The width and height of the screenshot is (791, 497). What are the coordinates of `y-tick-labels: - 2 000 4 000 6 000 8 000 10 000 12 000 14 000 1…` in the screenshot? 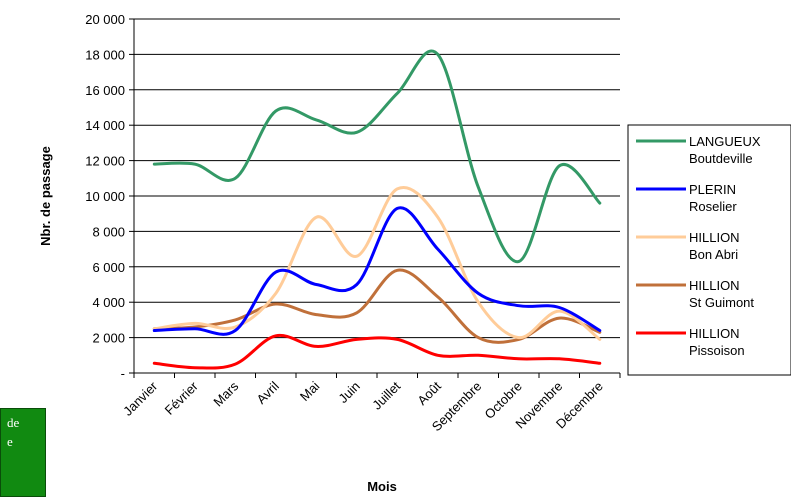 It's located at (105, 196).